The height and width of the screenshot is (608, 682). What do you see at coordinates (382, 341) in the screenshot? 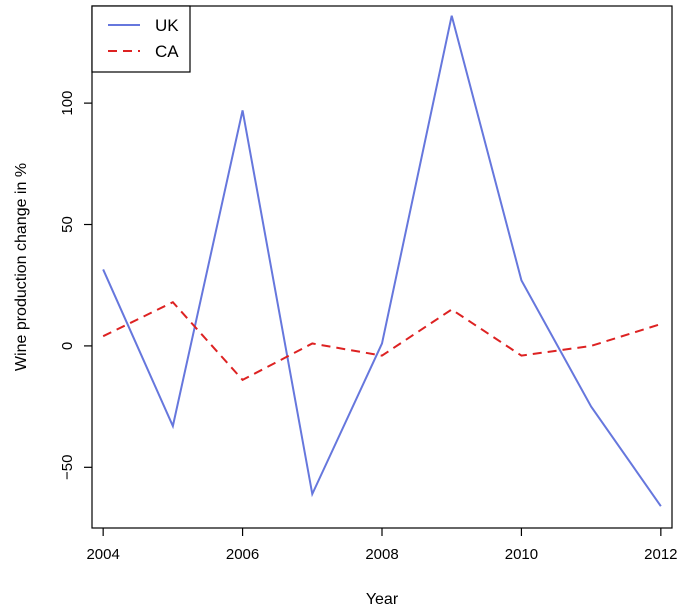
I see `series-ca-line` at bounding box center [382, 341].